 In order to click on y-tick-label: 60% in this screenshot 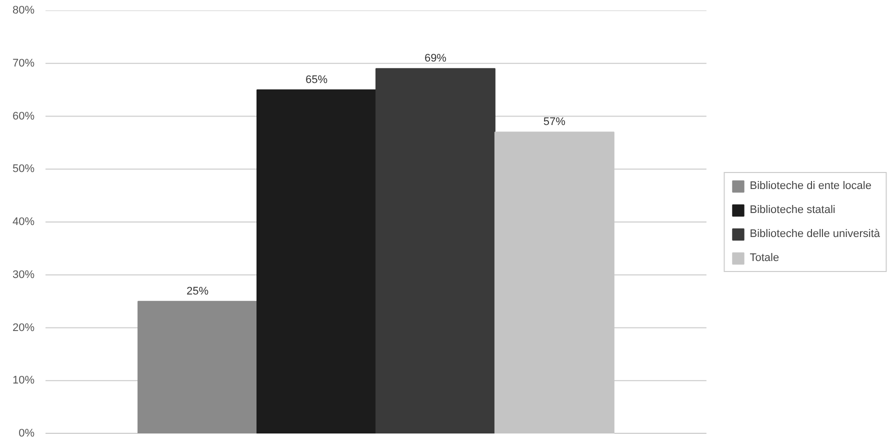, I will do `click(23, 116)`.